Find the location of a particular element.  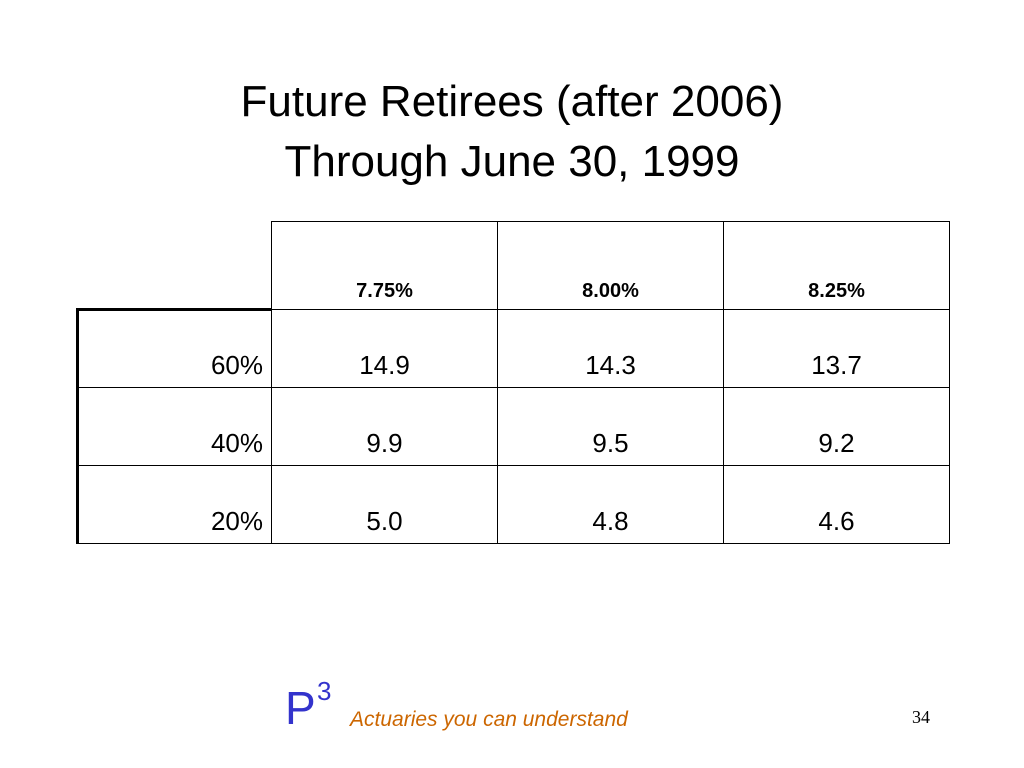

column-header: 8.00% is located at coordinates (610, 265).